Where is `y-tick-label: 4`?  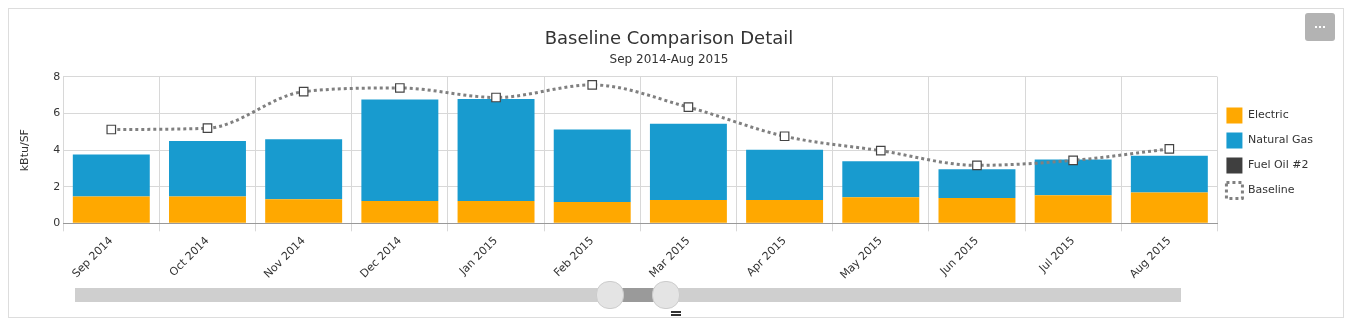 y-tick-label: 4 is located at coordinates (57, 150).